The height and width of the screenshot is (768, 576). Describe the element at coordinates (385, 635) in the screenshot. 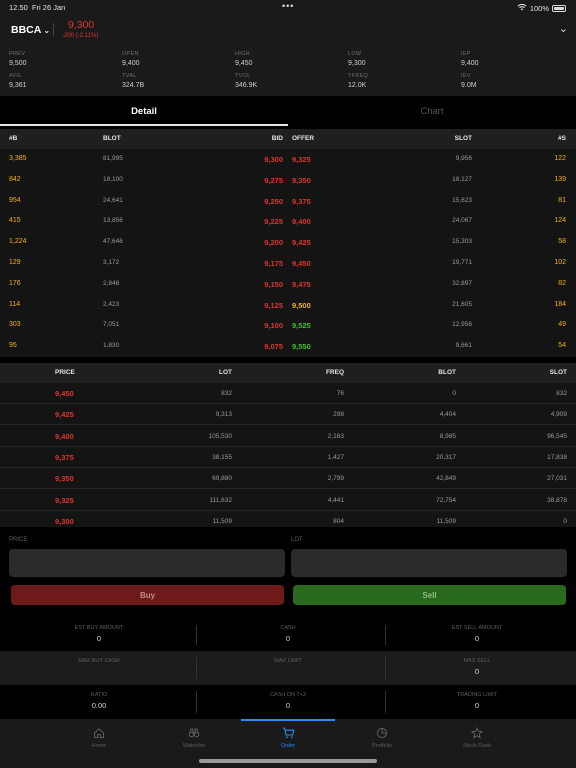

I see `divider` at that location.